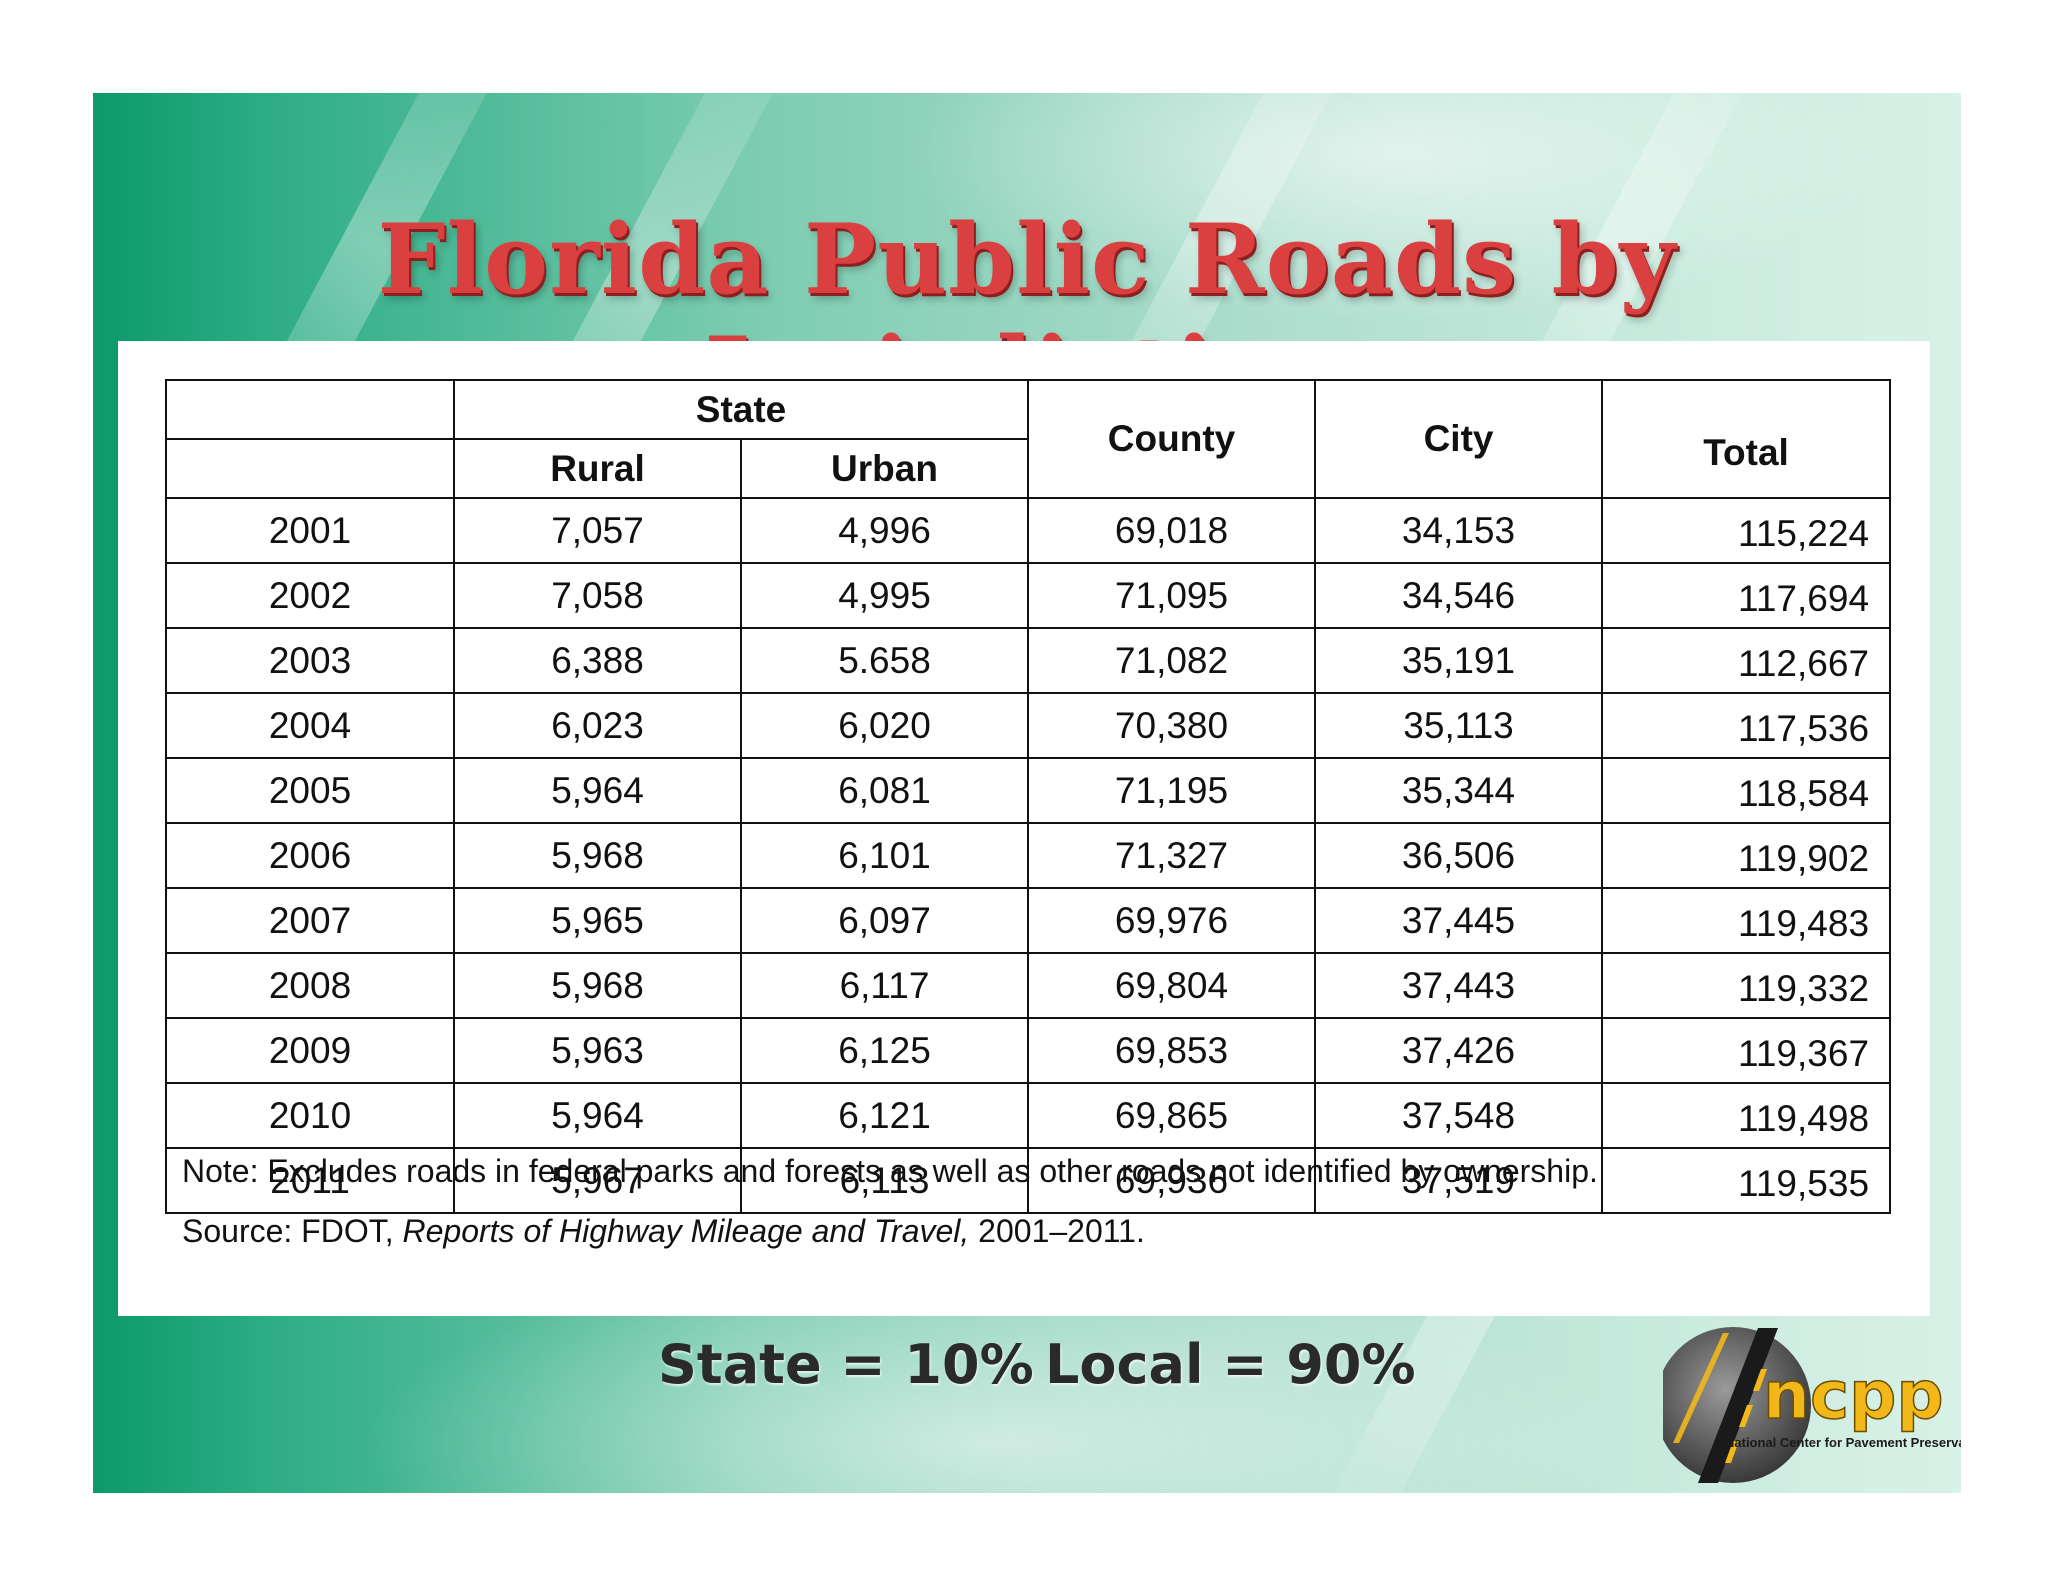 The image size is (2048, 1582). What do you see at coordinates (686, 1231) in the screenshot?
I see `source-title: Reports of Highway Mileage and Travel,` at bounding box center [686, 1231].